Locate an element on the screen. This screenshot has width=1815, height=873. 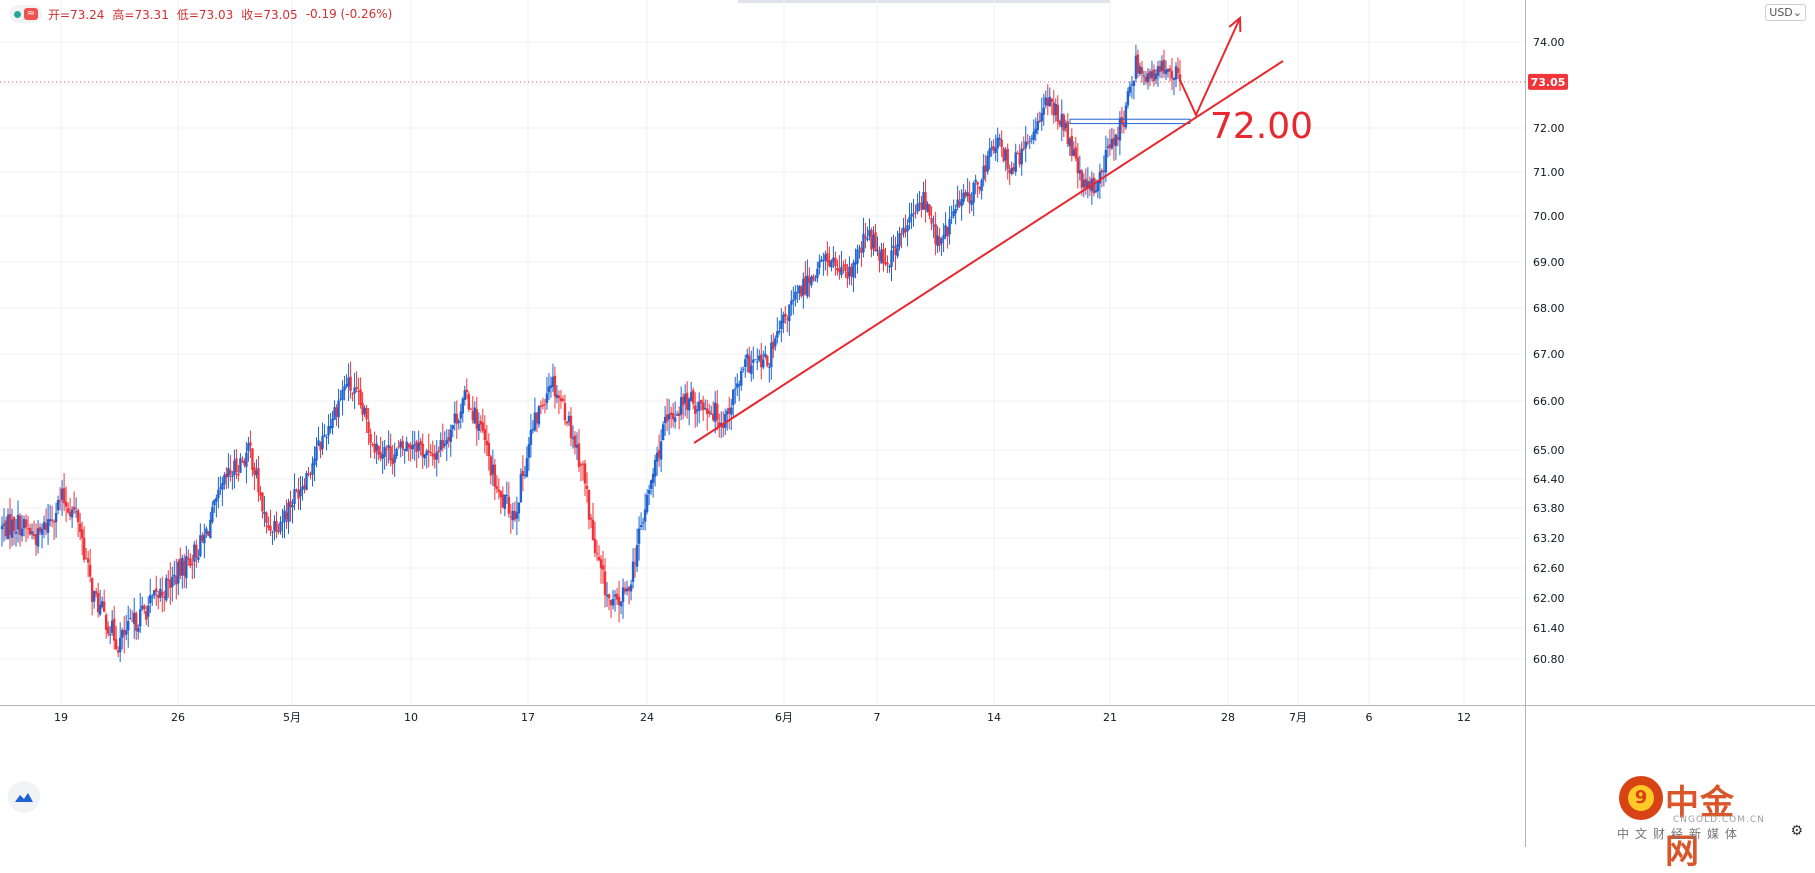
status-dot-icon is located at coordinates (17, 14).